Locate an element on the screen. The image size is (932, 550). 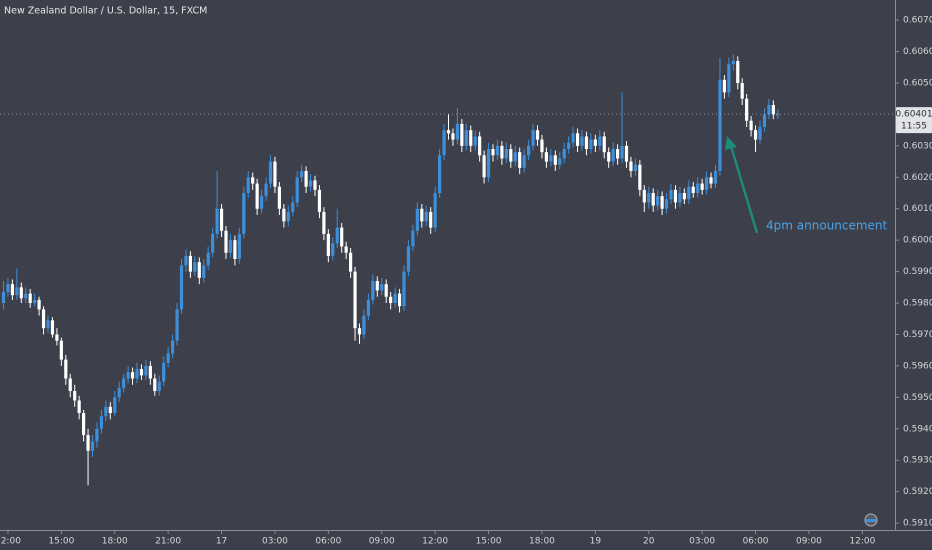
x-tick-label: 18:00 is located at coordinates (542, 542).